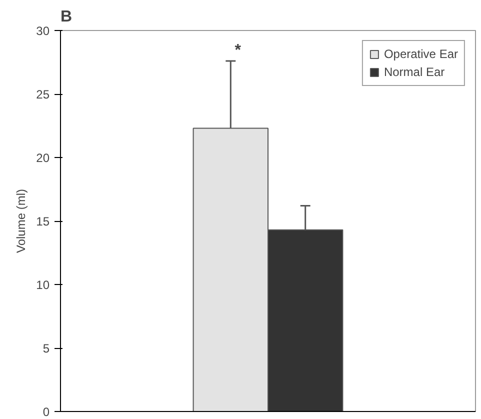  Describe the element at coordinates (43, 285) in the screenshot. I see `y-tick-label: 10` at that location.